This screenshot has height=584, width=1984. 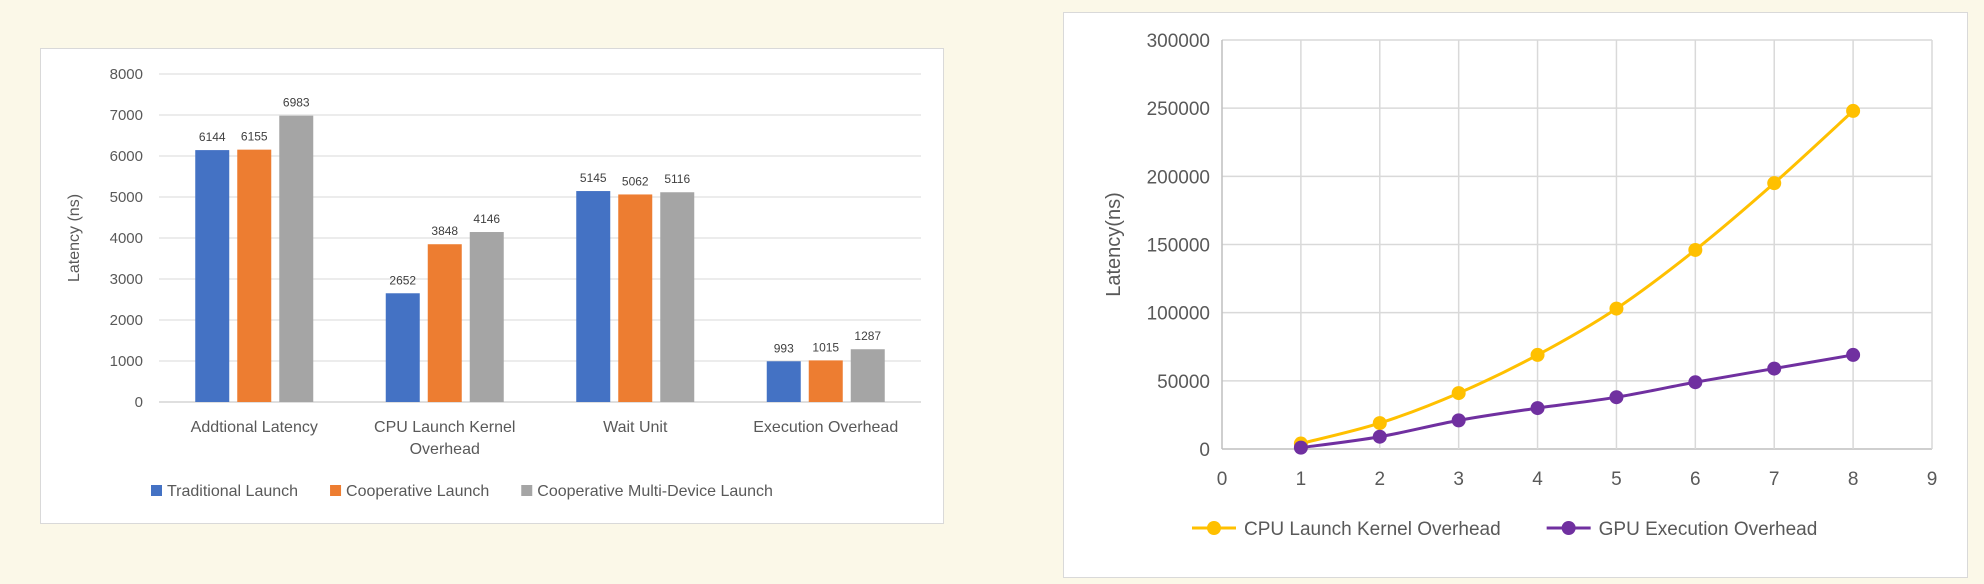 What do you see at coordinates (1178, 314) in the screenshot?
I see `y-tick-label: 100000` at bounding box center [1178, 314].